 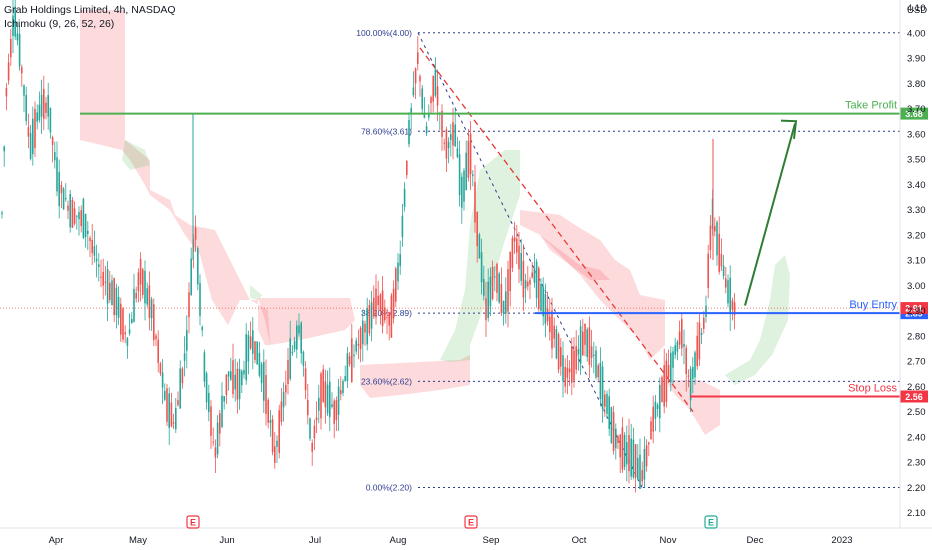 What do you see at coordinates (138, 540) in the screenshot?
I see `time-tick-label: May` at bounding box center [138, 540].